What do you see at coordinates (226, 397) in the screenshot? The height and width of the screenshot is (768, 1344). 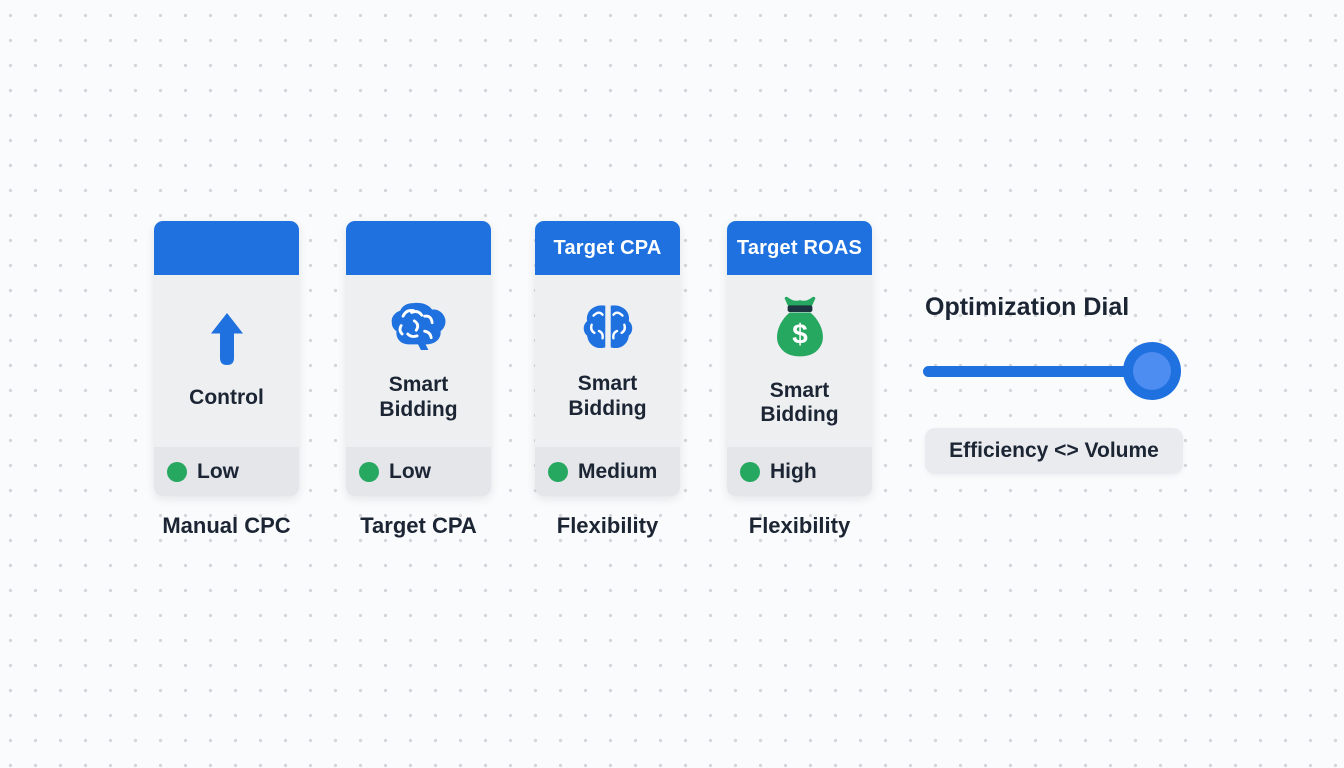 I see `card-name: Control` at bounding box center [226, 397].